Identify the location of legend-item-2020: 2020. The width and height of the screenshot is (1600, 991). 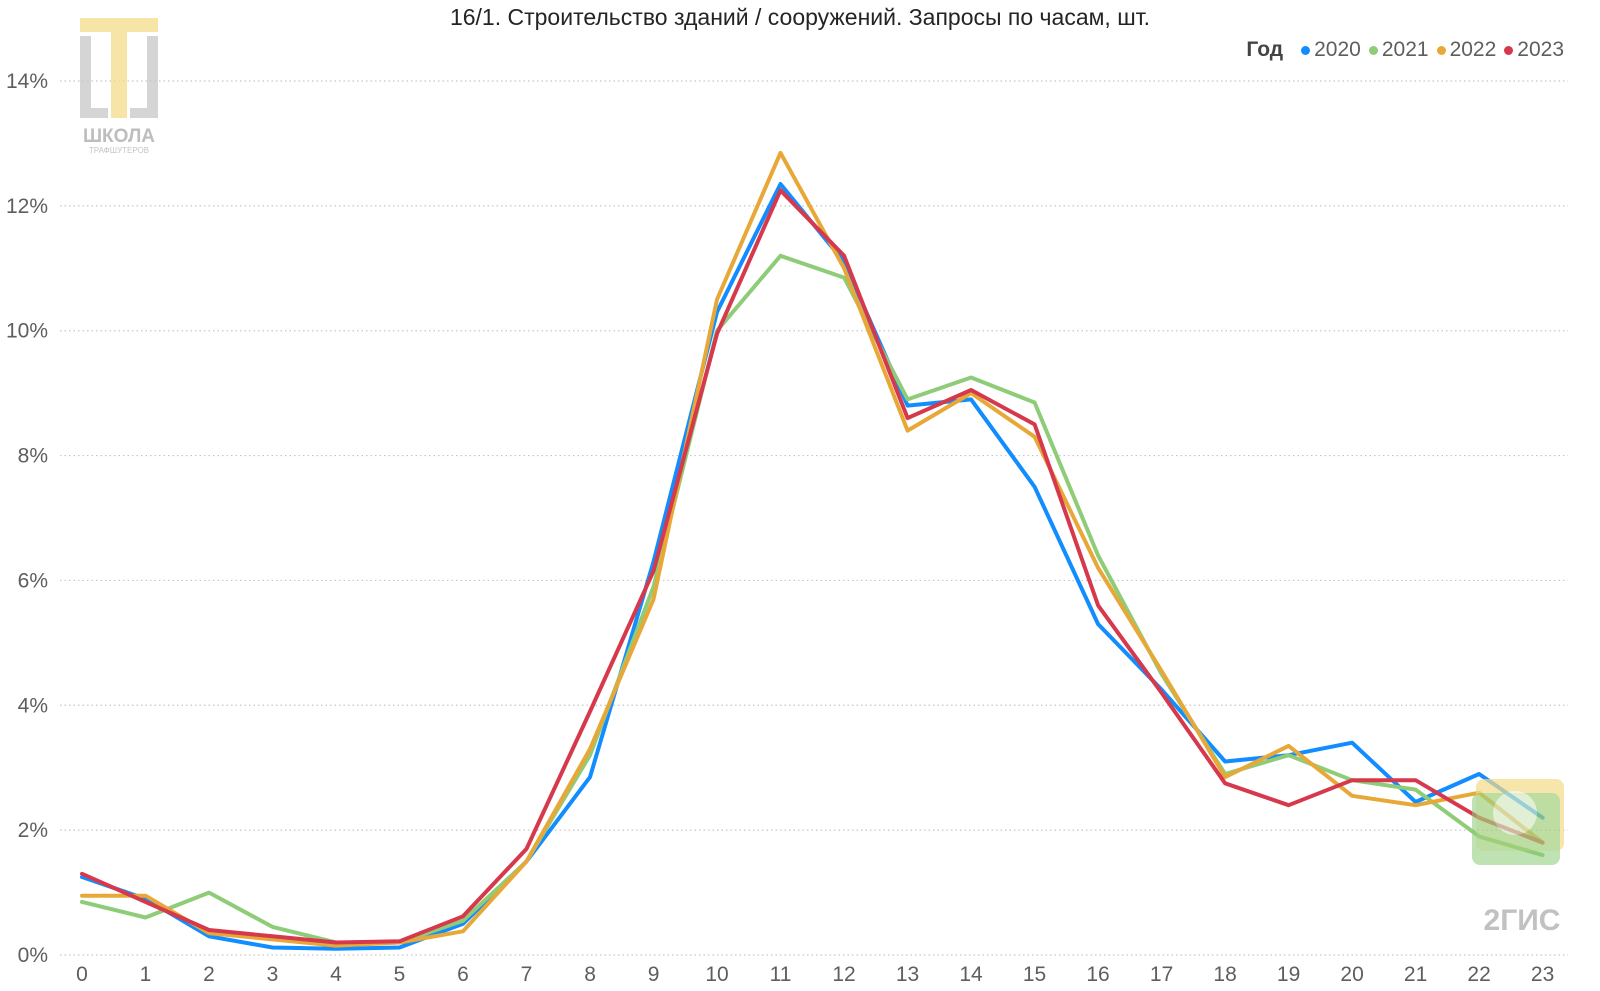
(1331, 50).